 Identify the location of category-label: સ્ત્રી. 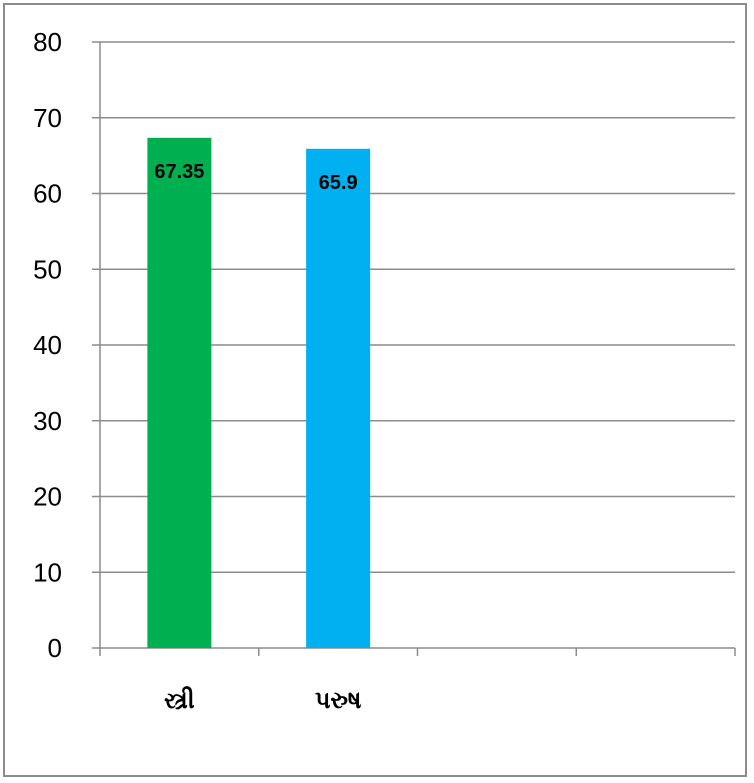
(179, 700).